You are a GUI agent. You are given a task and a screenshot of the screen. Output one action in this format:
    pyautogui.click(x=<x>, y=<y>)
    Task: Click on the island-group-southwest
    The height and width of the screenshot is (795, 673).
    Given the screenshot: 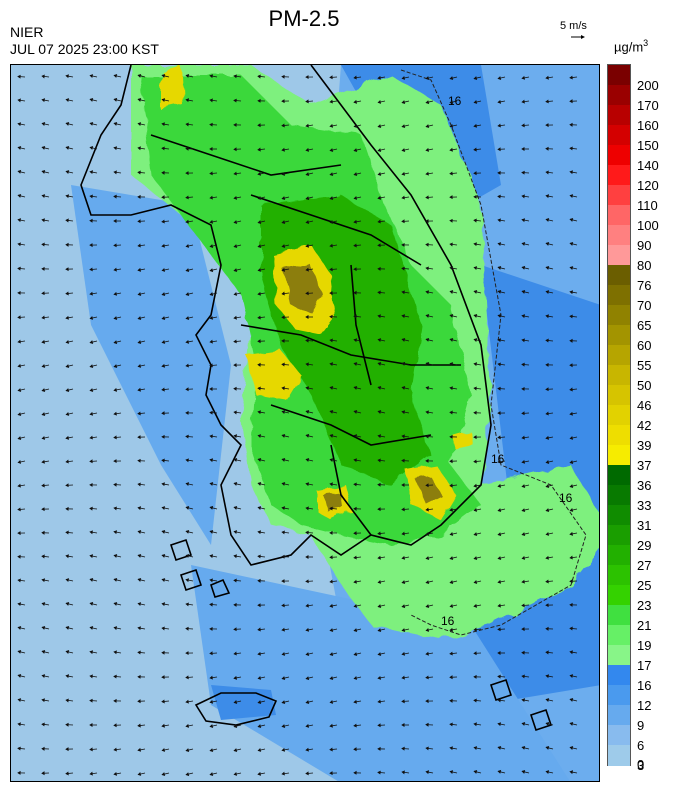 What is the action you would take?
    pyautogui.click(x=200, y=568)
    